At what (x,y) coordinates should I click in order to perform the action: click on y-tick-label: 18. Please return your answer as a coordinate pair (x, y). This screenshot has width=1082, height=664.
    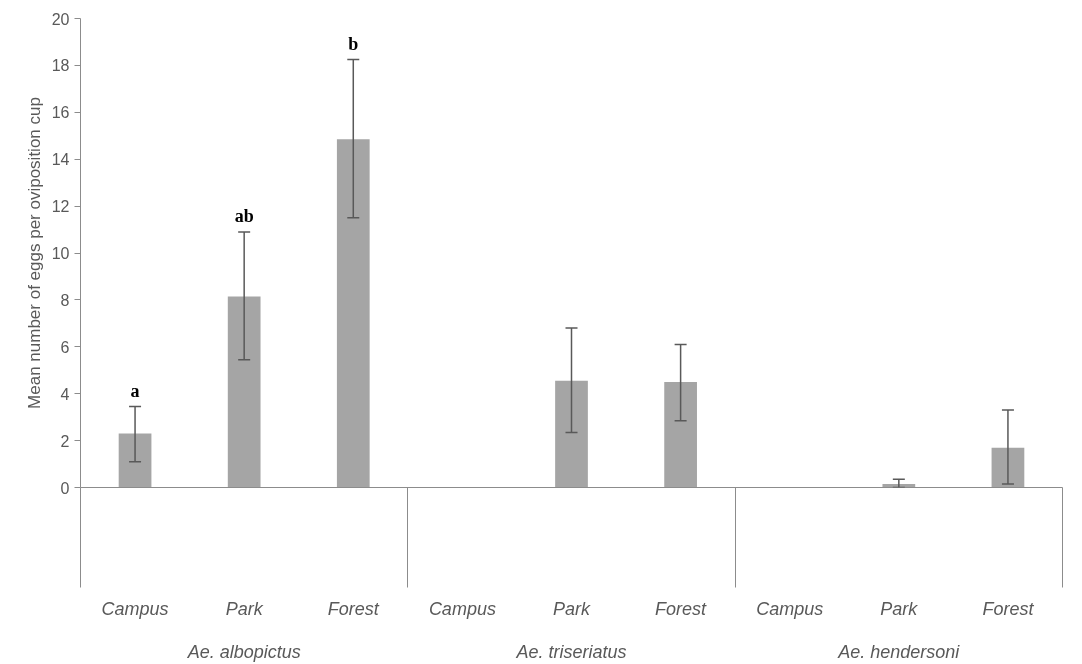
    Looking at the image, I should click on (60, 66).